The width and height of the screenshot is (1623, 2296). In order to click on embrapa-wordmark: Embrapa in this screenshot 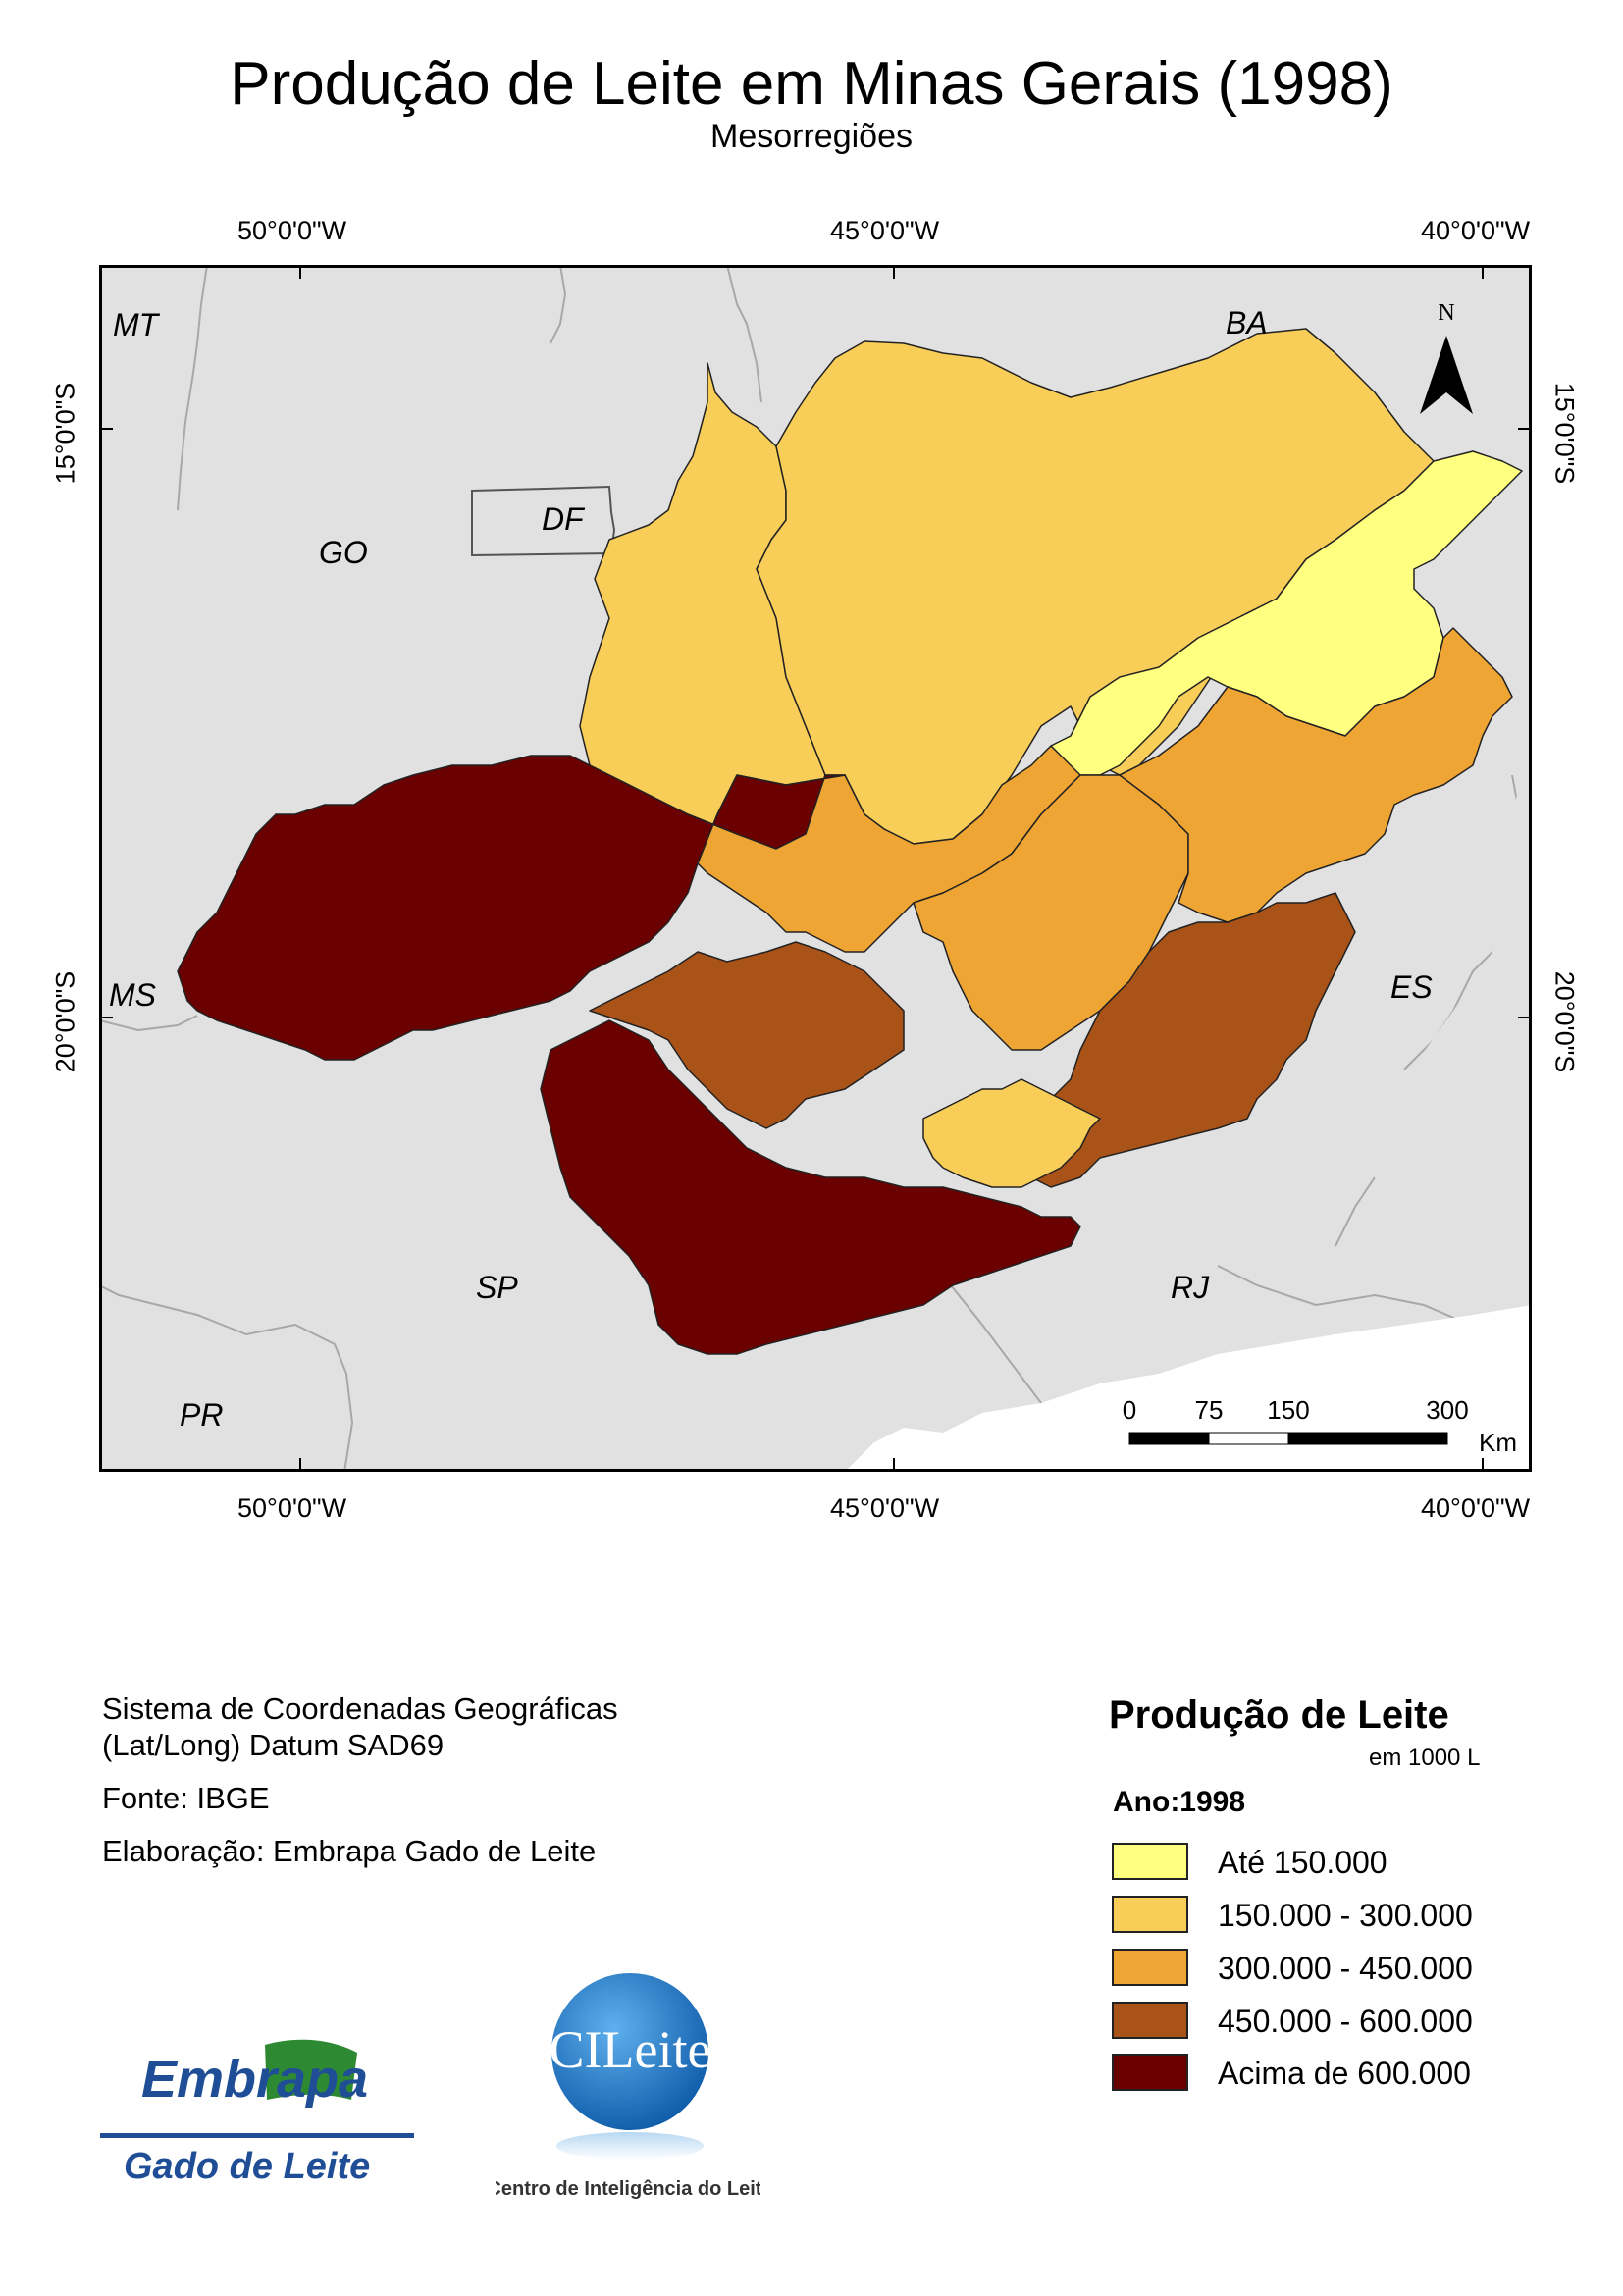, I will do `click(254, 2079)`.